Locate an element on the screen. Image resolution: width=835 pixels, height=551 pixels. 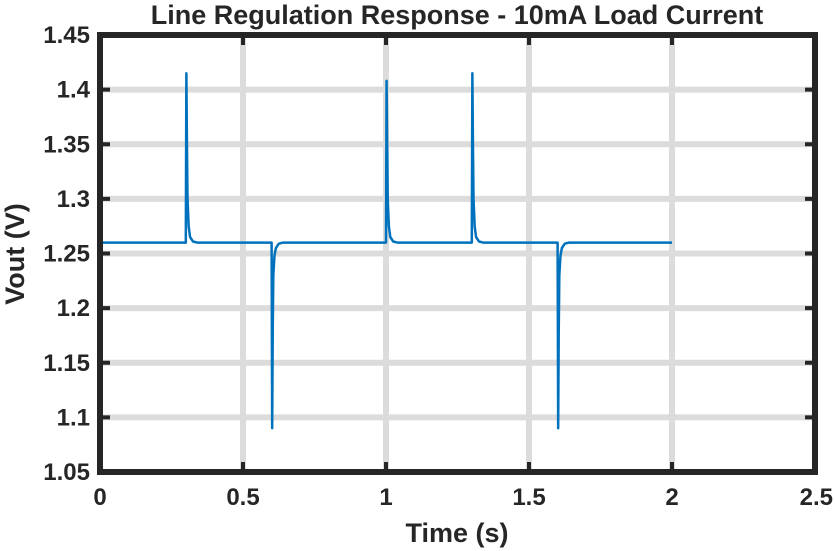
x-axis-label: Time (s) is located at coordinates (456, 533).